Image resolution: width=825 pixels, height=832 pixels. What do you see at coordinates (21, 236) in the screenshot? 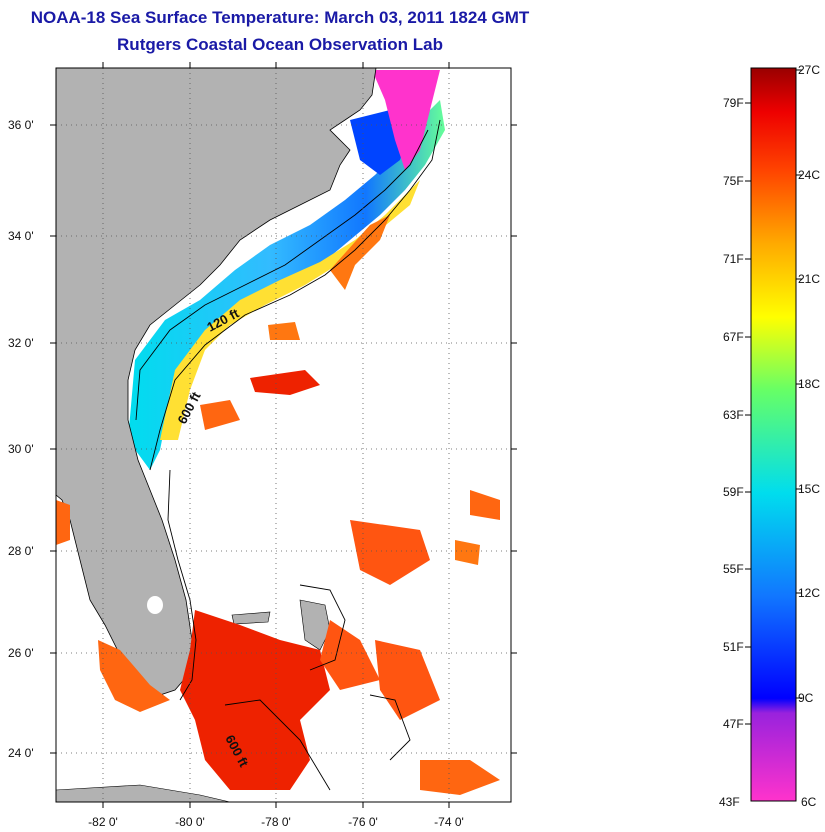
I see `lat-label-34: 34 0'` at bounding box center [21, 236].